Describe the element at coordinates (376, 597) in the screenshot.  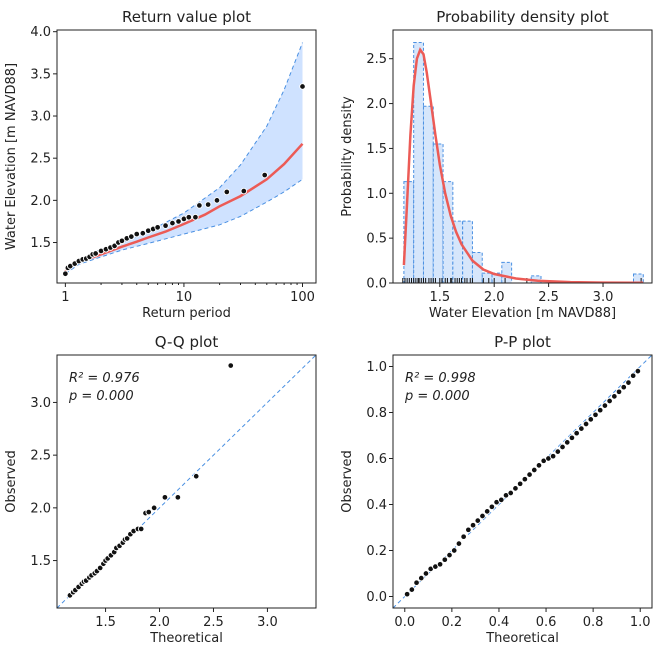
I see `y-tick-label: 0.0` at that location.